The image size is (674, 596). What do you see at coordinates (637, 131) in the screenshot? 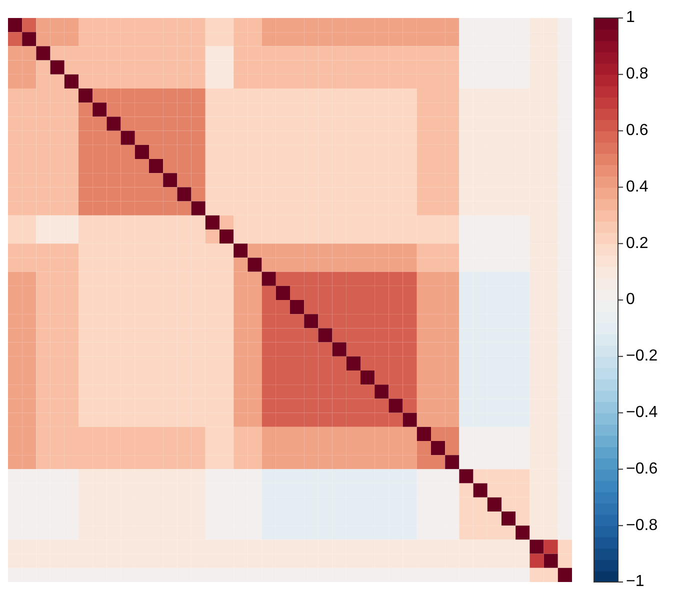
I see `color-bar-label: 0.6` at bounding box center [637, 131].